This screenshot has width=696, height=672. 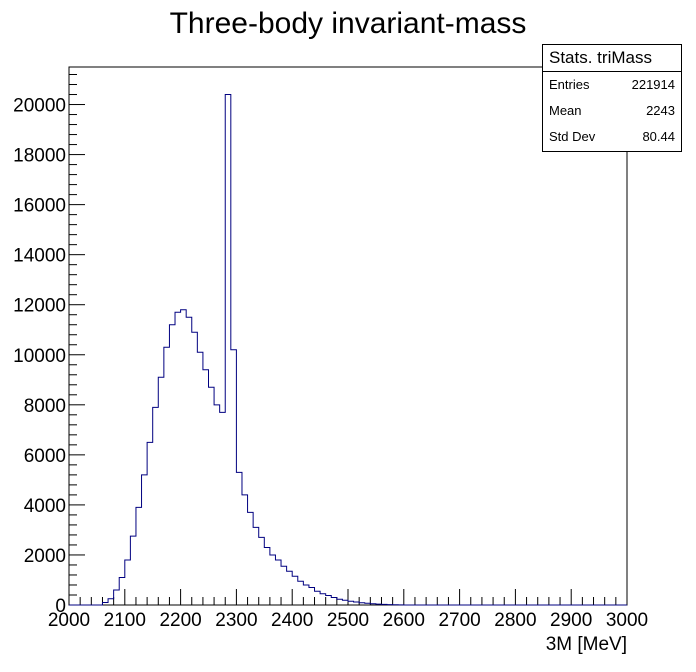 I want to click on x-axis-label: 3M [MeV], so click(x=586, y=644).